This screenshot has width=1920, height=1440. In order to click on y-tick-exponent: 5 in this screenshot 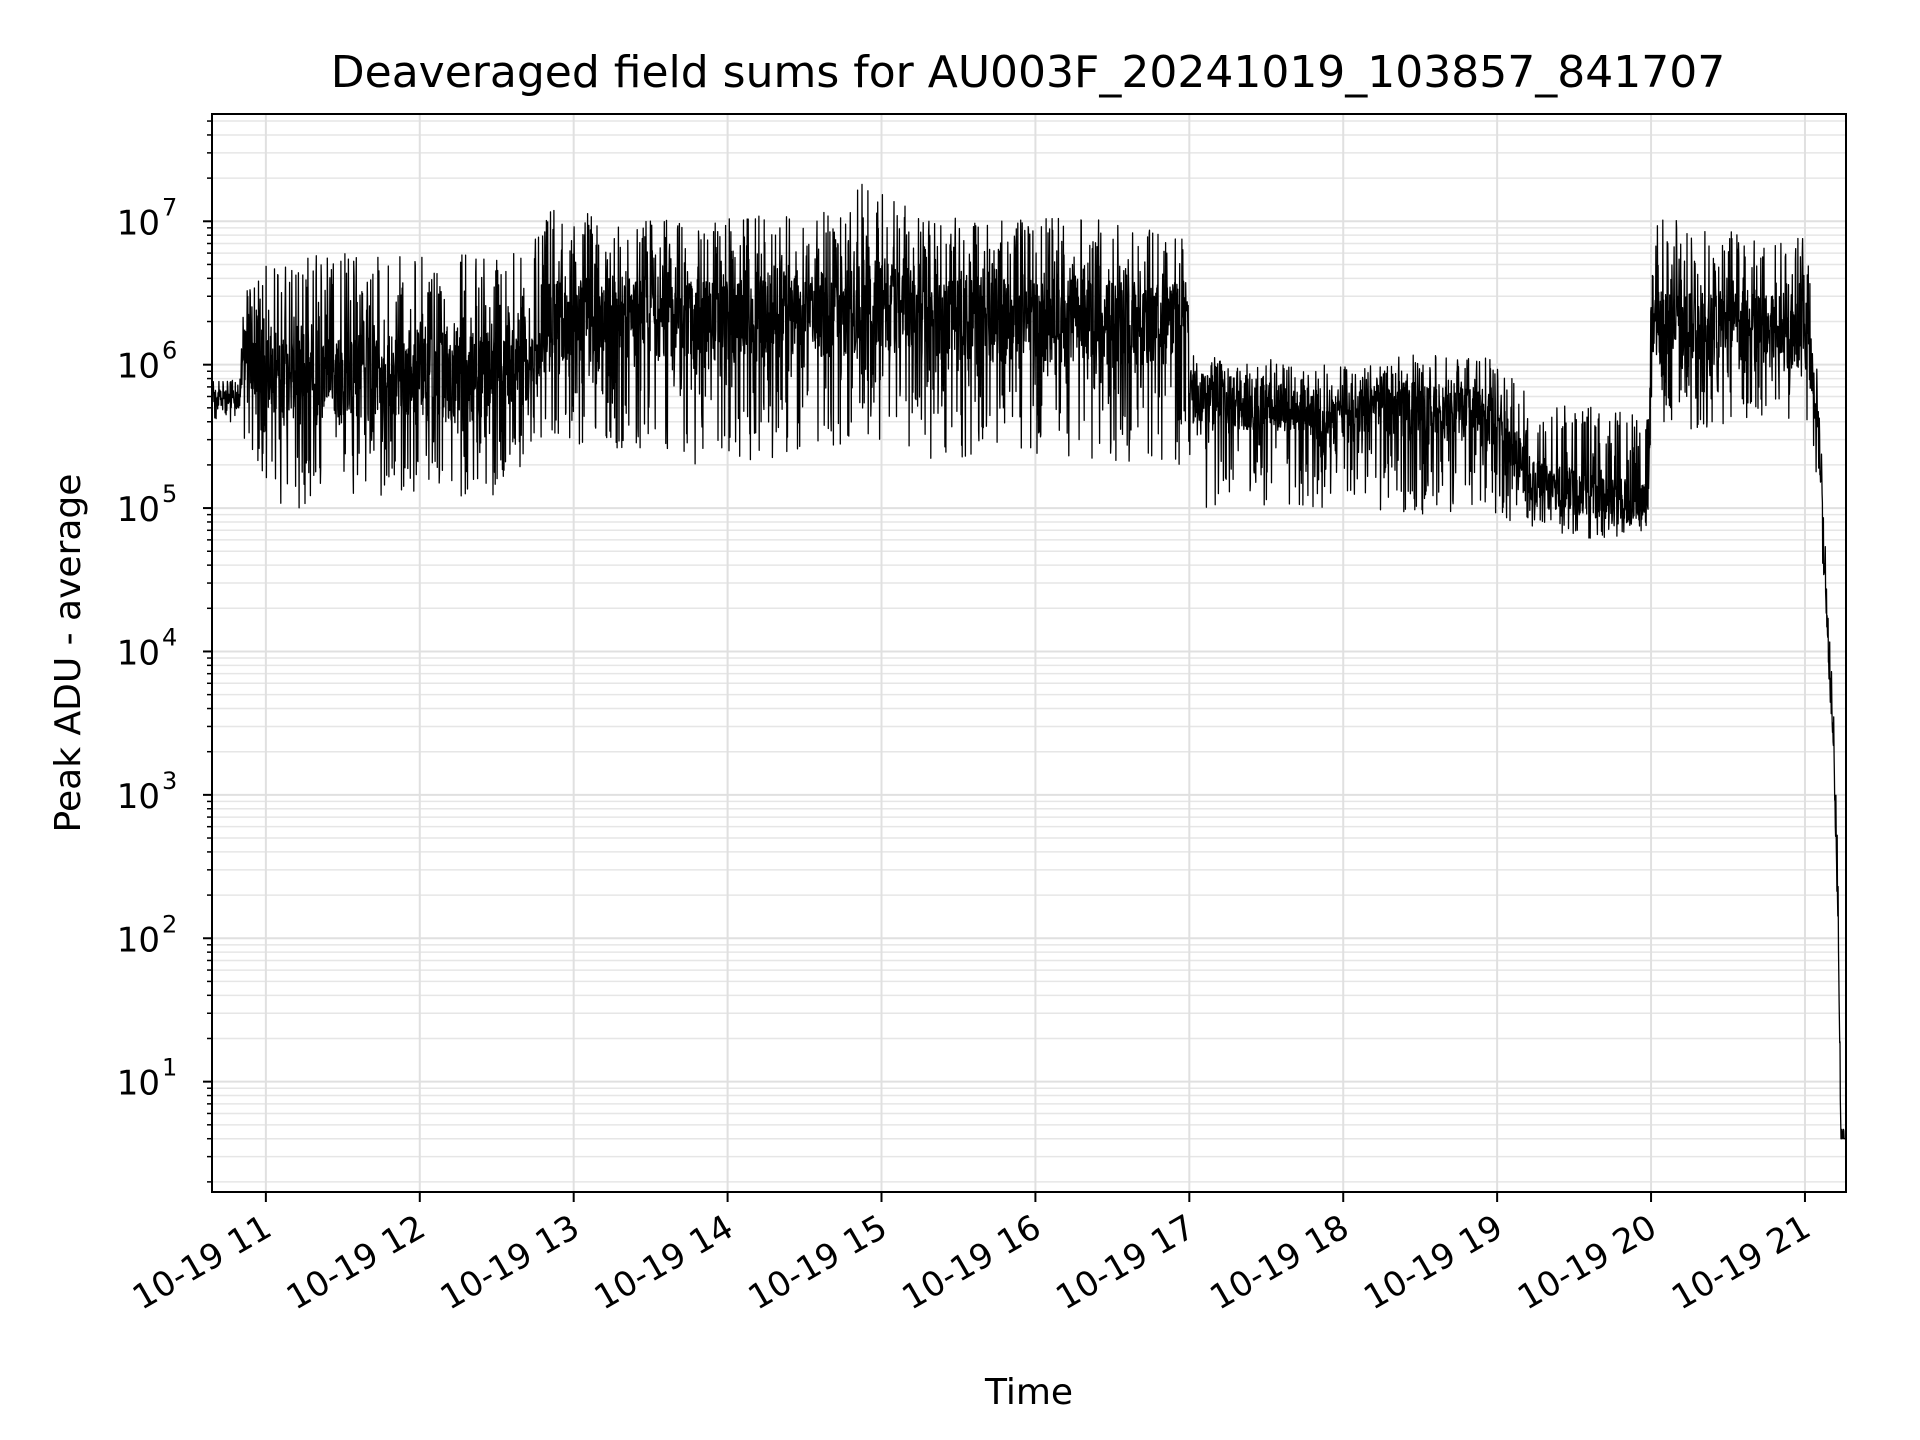, I will do `click(169, 494)`.